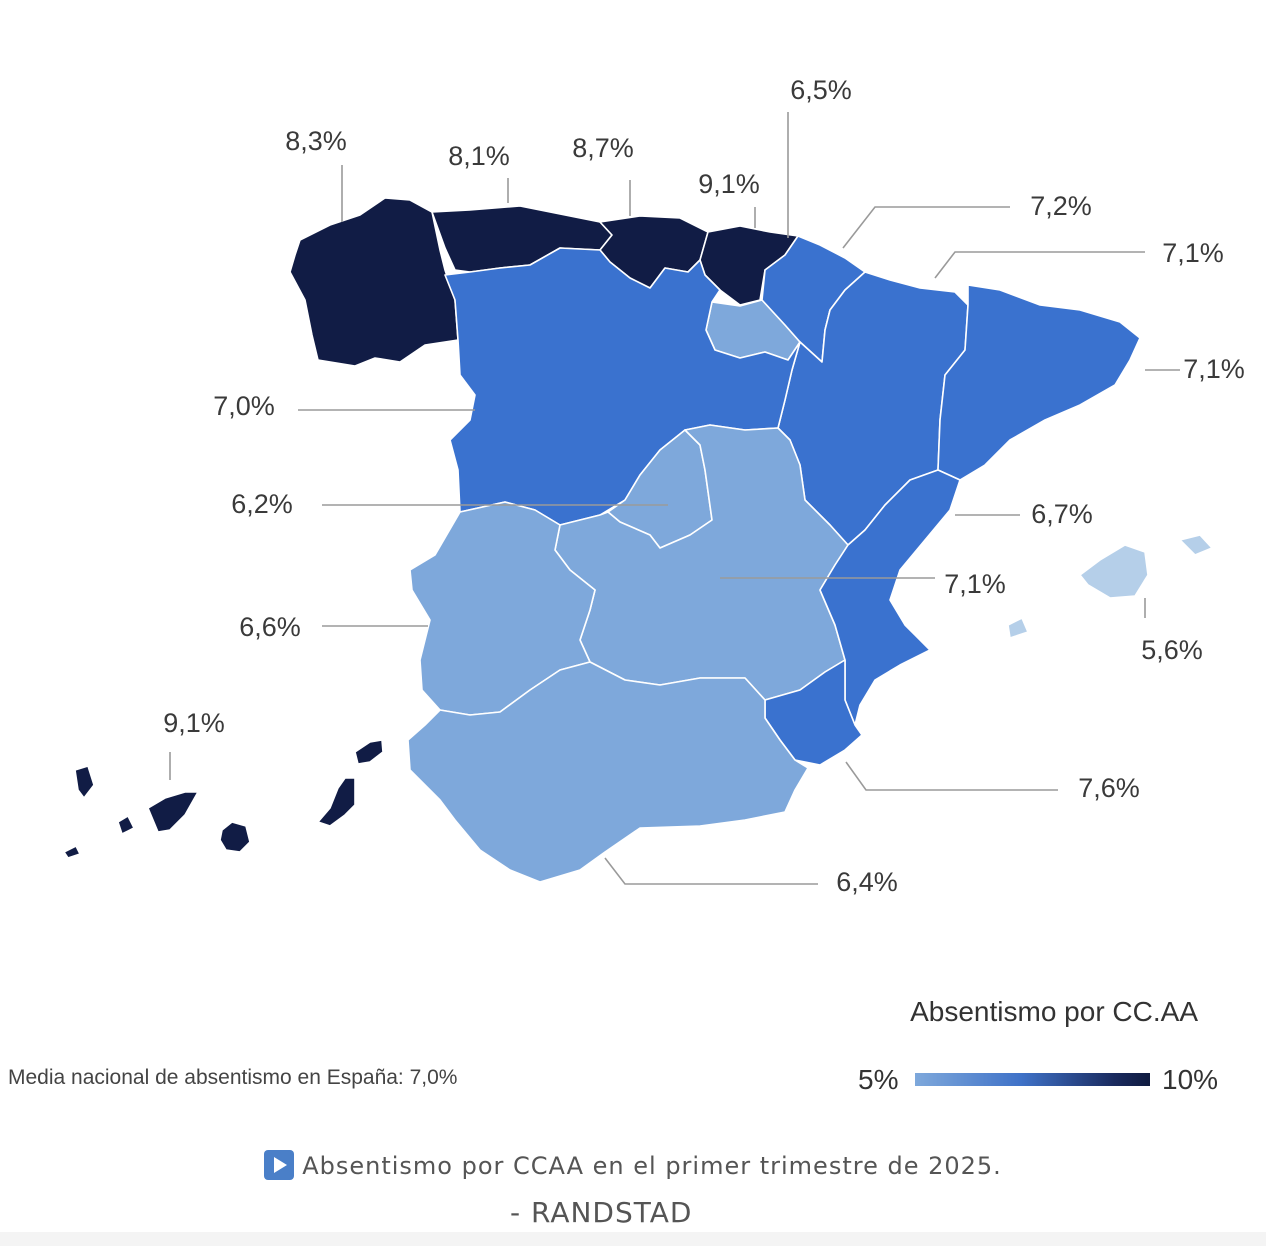 This screenshot has height=1246, width=1266. I want to click on region-comunidad-valenciana, so click(890, 597).